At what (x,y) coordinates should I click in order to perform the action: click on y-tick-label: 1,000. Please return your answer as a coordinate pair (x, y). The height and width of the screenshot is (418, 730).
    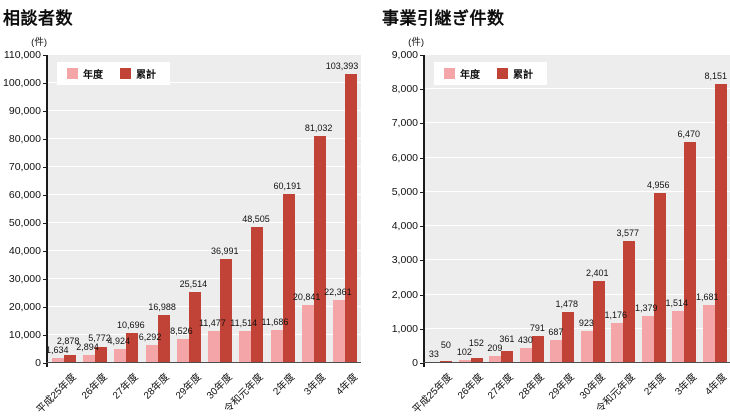
    Looking at the image, I should click on (404, 328).